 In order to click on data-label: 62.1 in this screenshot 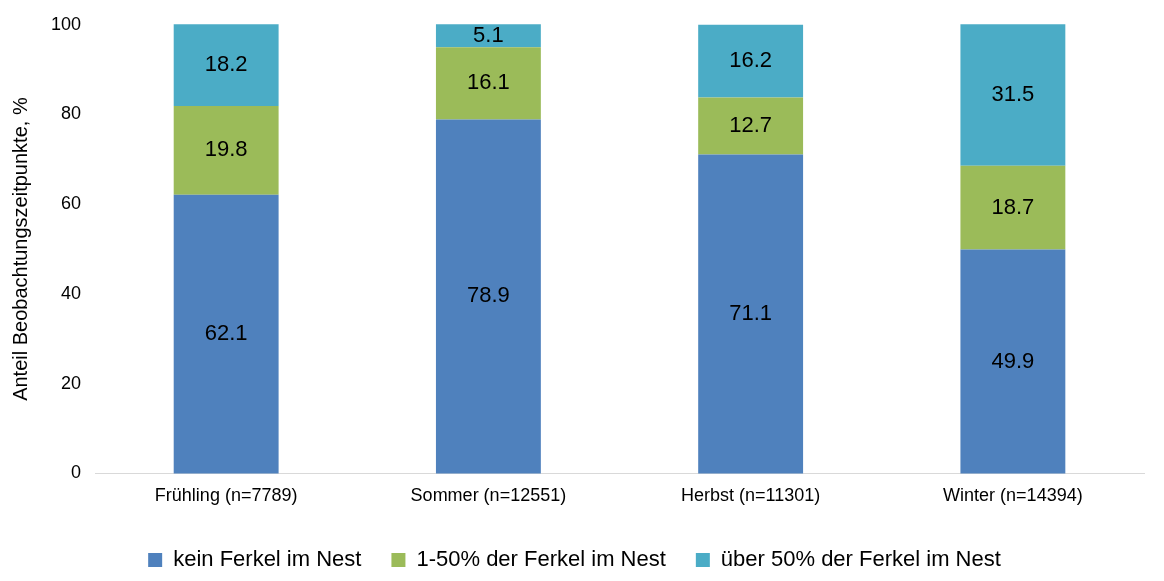, I will do `click(226, 333)`.